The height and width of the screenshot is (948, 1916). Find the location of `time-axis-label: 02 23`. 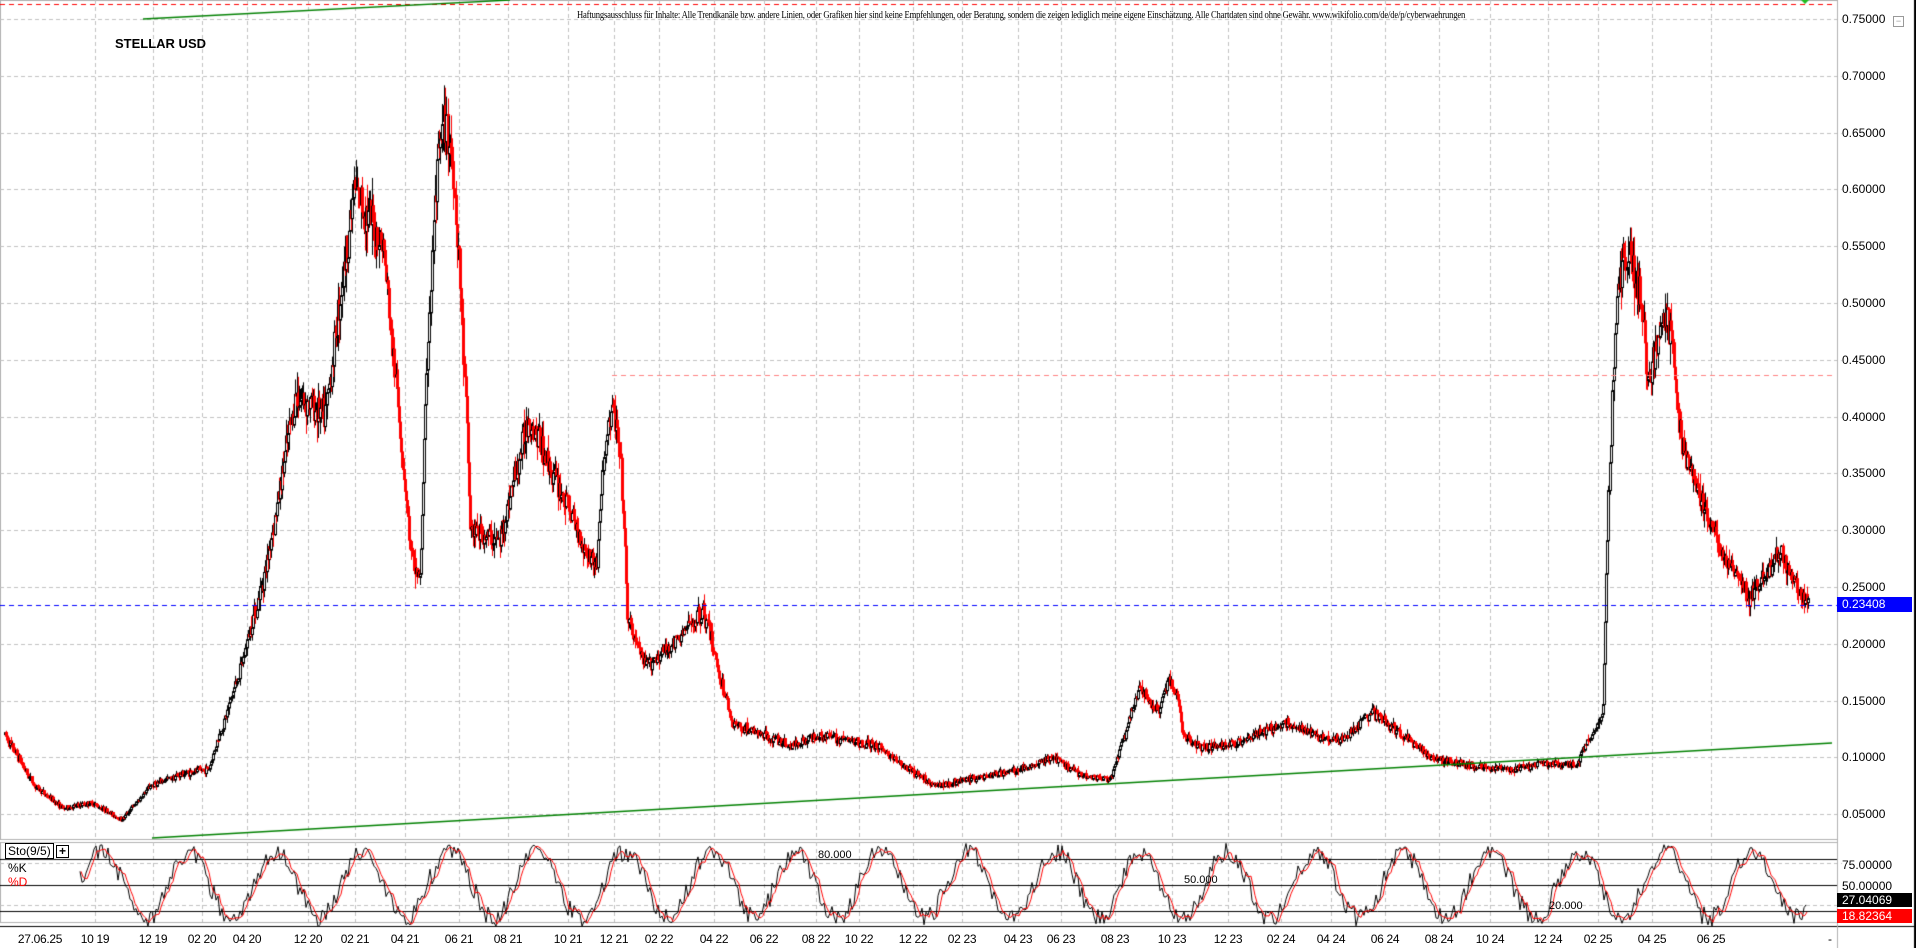

time-axis-label: 02 23 is located at coordinates (962, 939).